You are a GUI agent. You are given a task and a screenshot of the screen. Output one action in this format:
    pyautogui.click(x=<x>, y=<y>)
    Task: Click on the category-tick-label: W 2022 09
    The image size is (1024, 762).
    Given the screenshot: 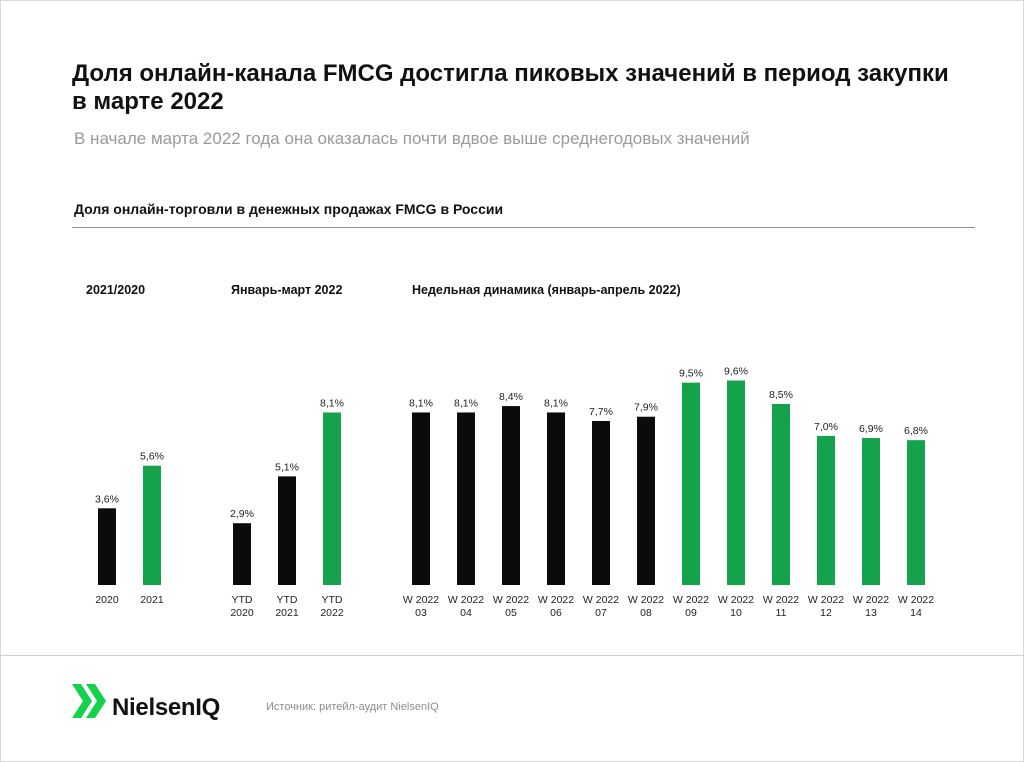 What is the action you would take?
    pyautogui.click(x=691, y=606)
    